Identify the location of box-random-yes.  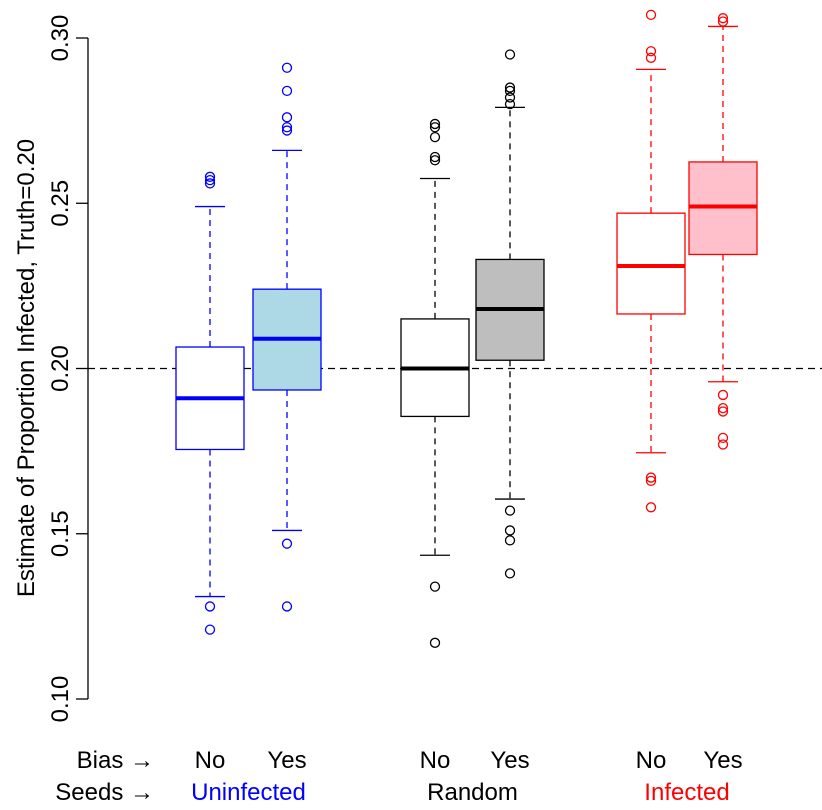
(510, 314).